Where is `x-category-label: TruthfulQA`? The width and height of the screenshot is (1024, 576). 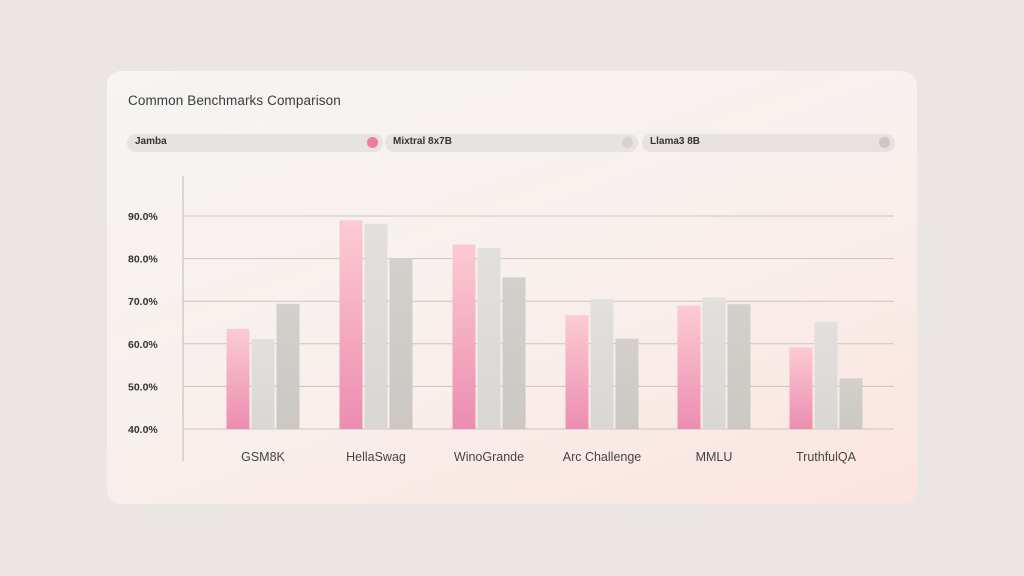 x-category-label: TruthfulQA is located at coordinates (826, 457).